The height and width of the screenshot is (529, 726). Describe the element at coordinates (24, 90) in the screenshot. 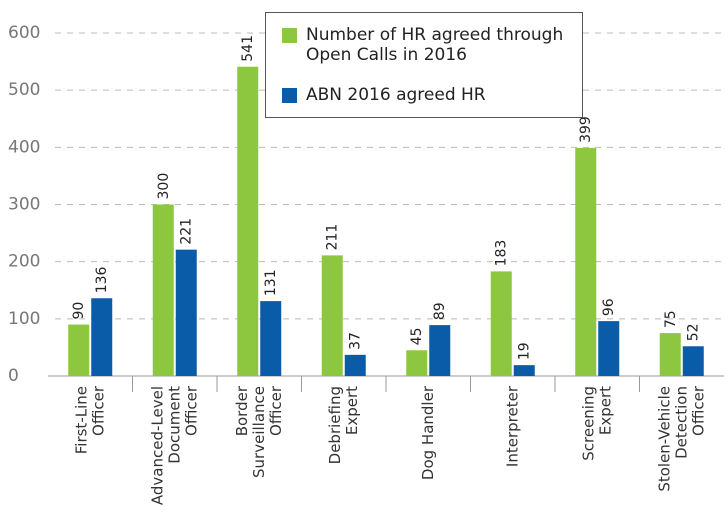

I see `y-tick-label: 500` at that location.